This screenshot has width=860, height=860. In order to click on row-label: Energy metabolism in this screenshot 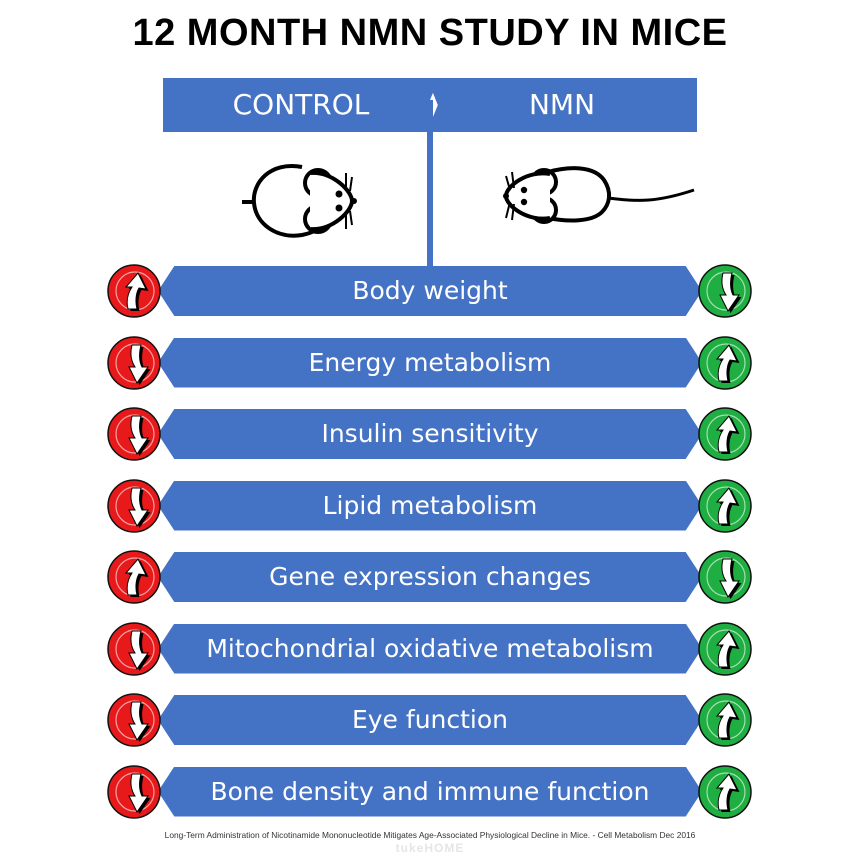, I will do `click(430, 362)`.